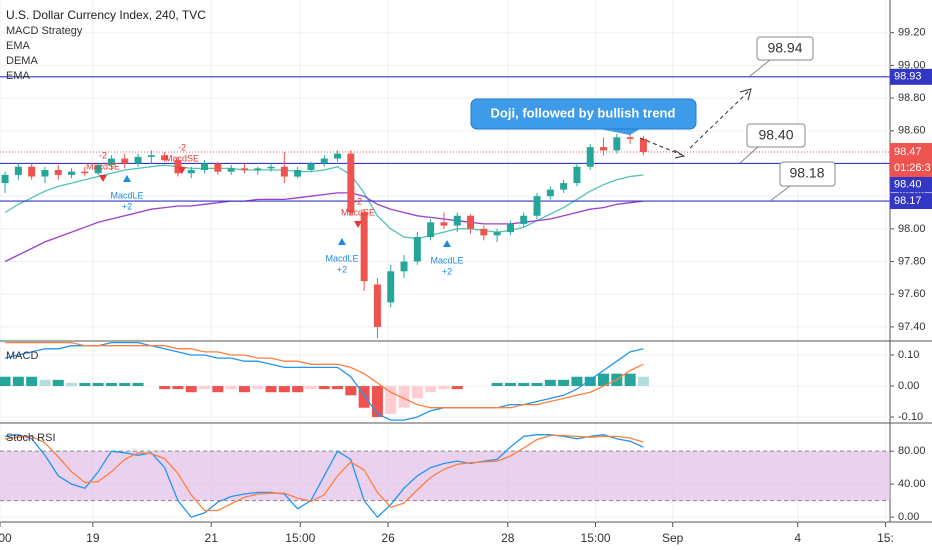 The width and height of the screenshot is (932, 550). What do you see at coordinates (445, 476) in the screenshot?
I see `band` at bounding box center [445, 476].